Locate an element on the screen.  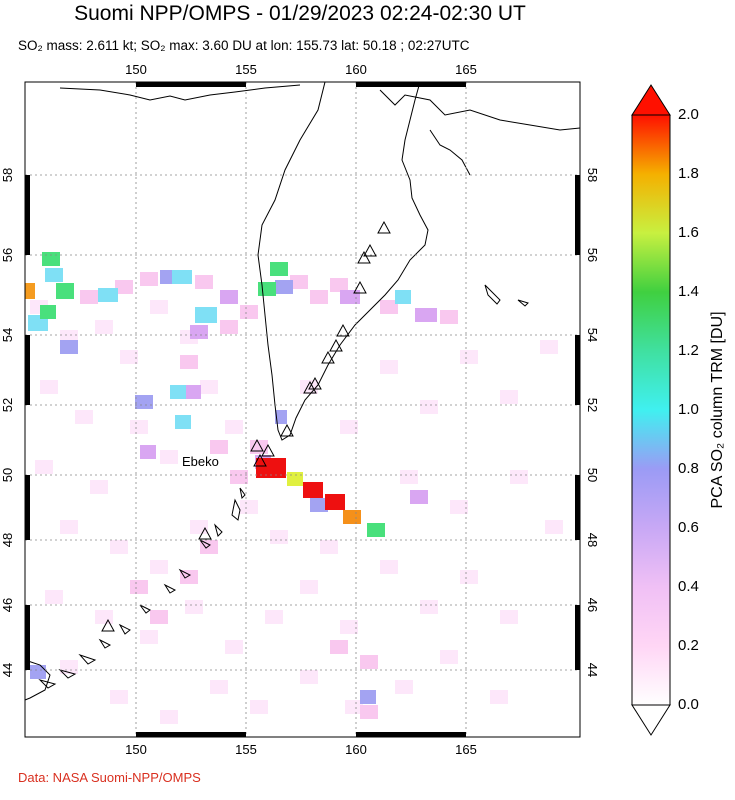
kamchatka-coast is located at coordinates (343, 261).